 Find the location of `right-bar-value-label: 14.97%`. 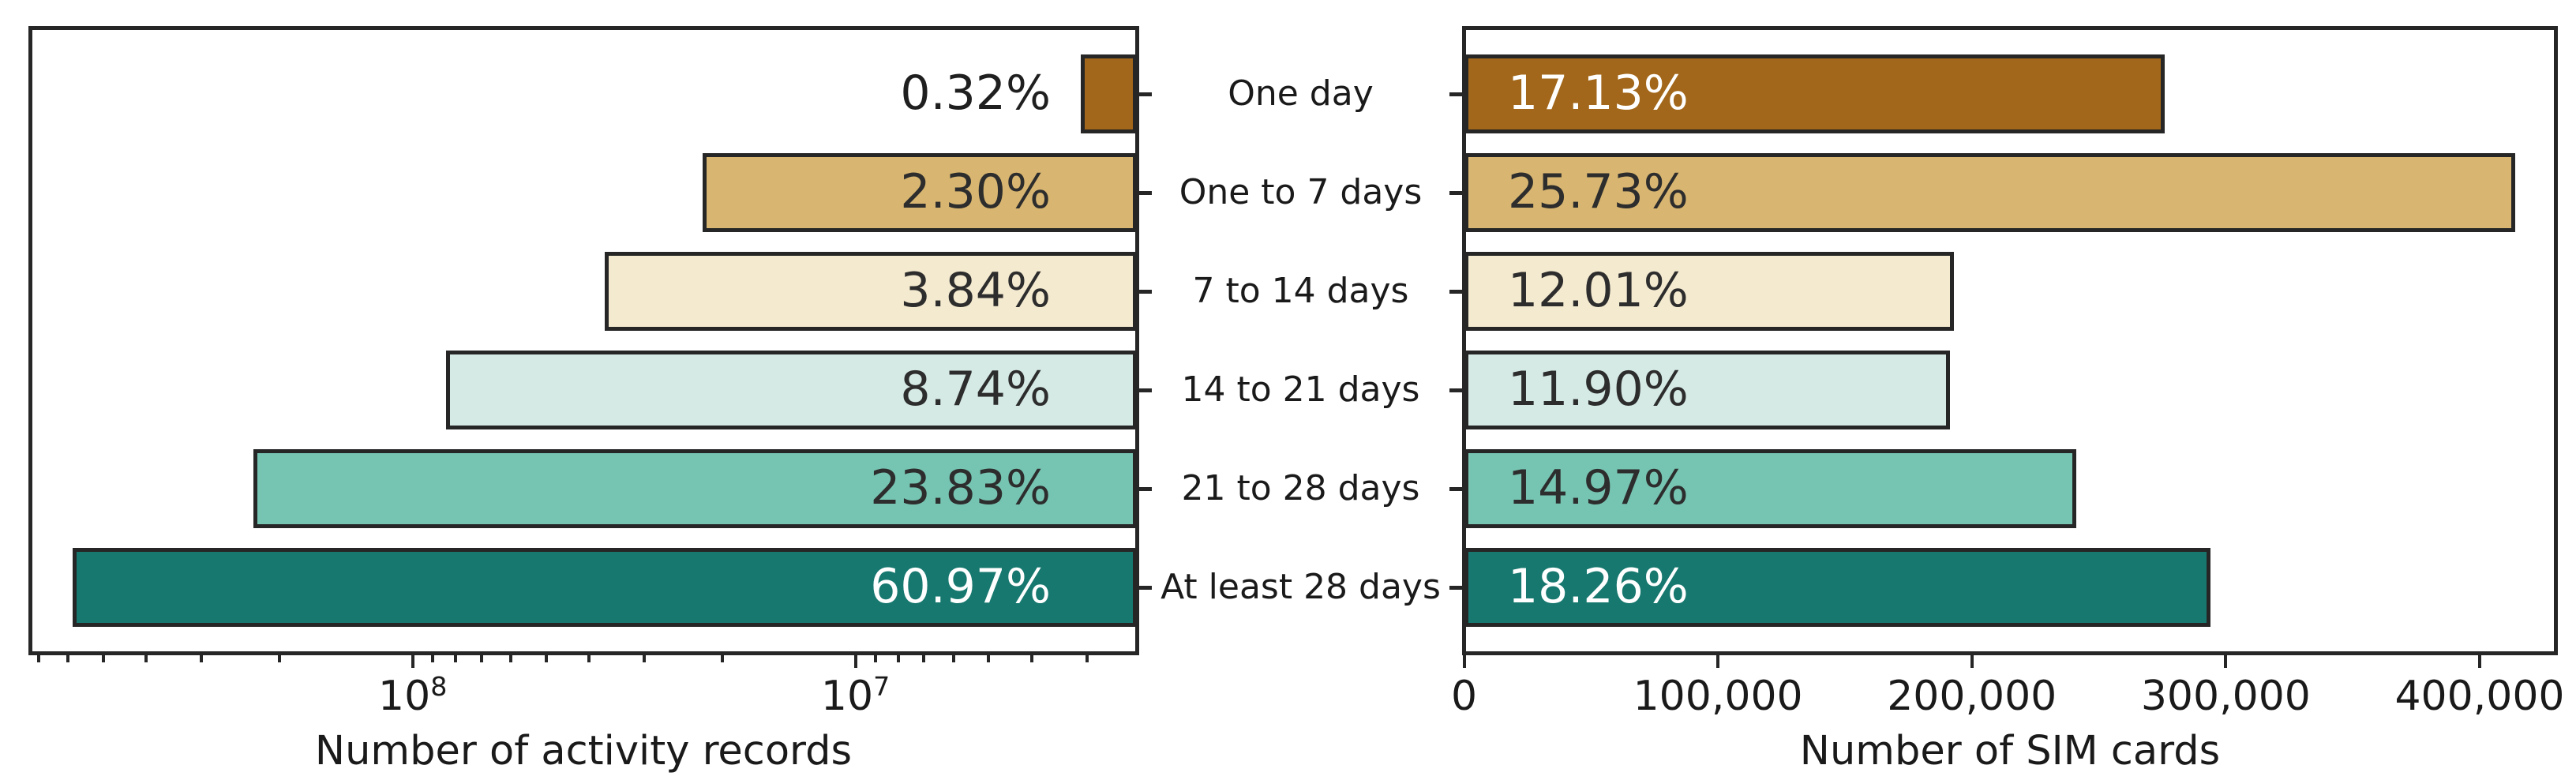

right-bar-value-label: 14.97% is located at coordinates (1598, 487).